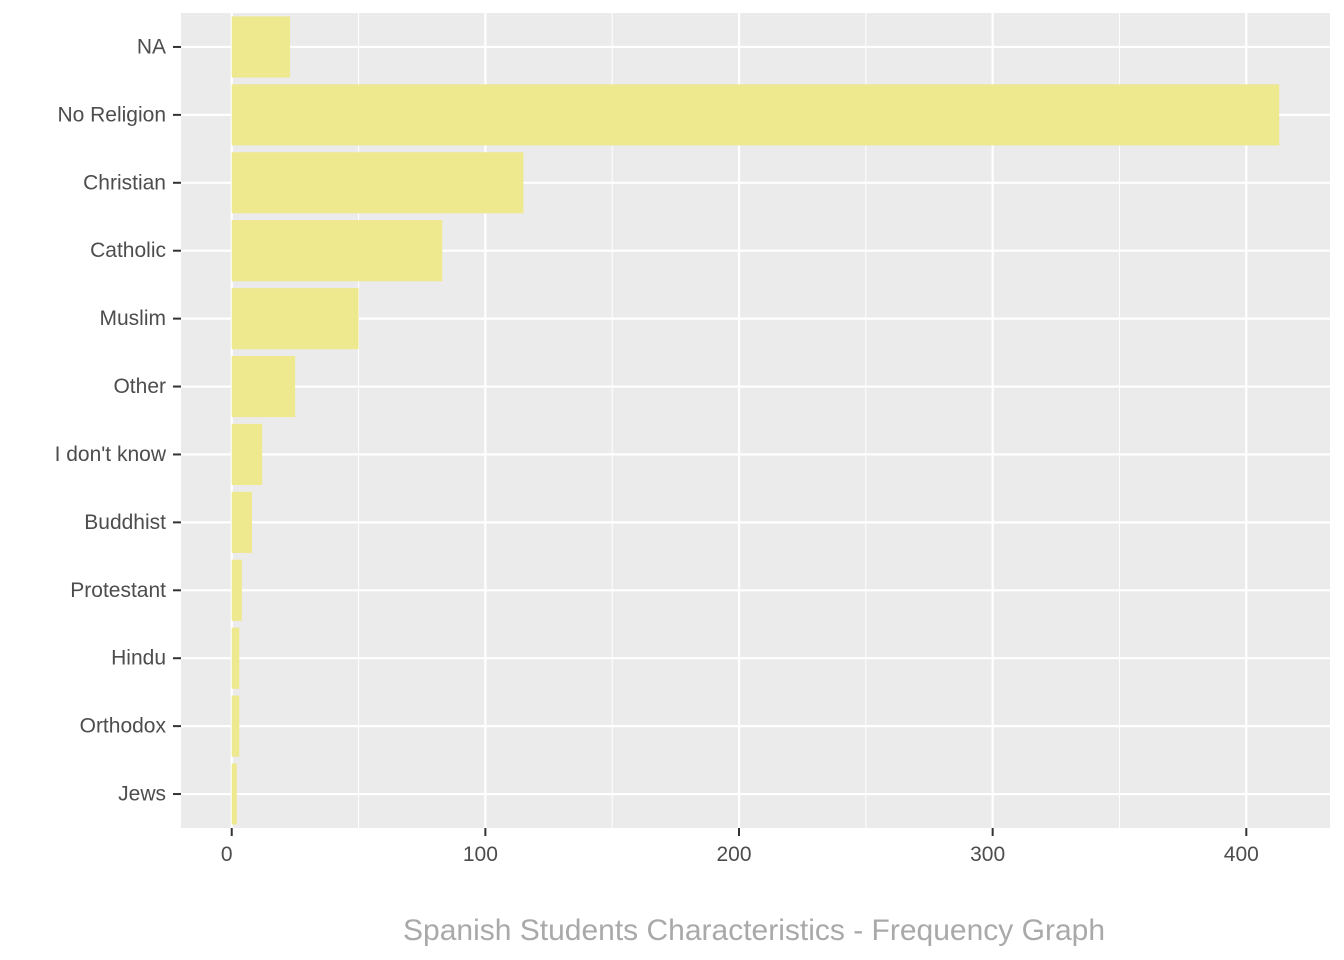  I want to click on x-axis: 0 100 200 300 400, so click(740, 847).